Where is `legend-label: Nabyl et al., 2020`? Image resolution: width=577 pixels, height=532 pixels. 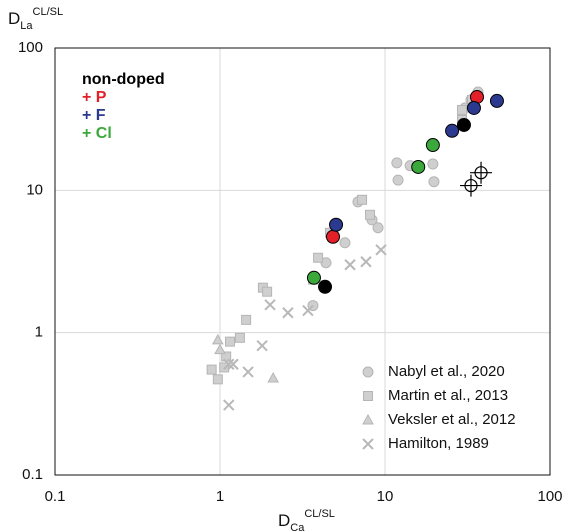
legend-label: Nabyl et al., 2020 is located at coordinates (446, 371).